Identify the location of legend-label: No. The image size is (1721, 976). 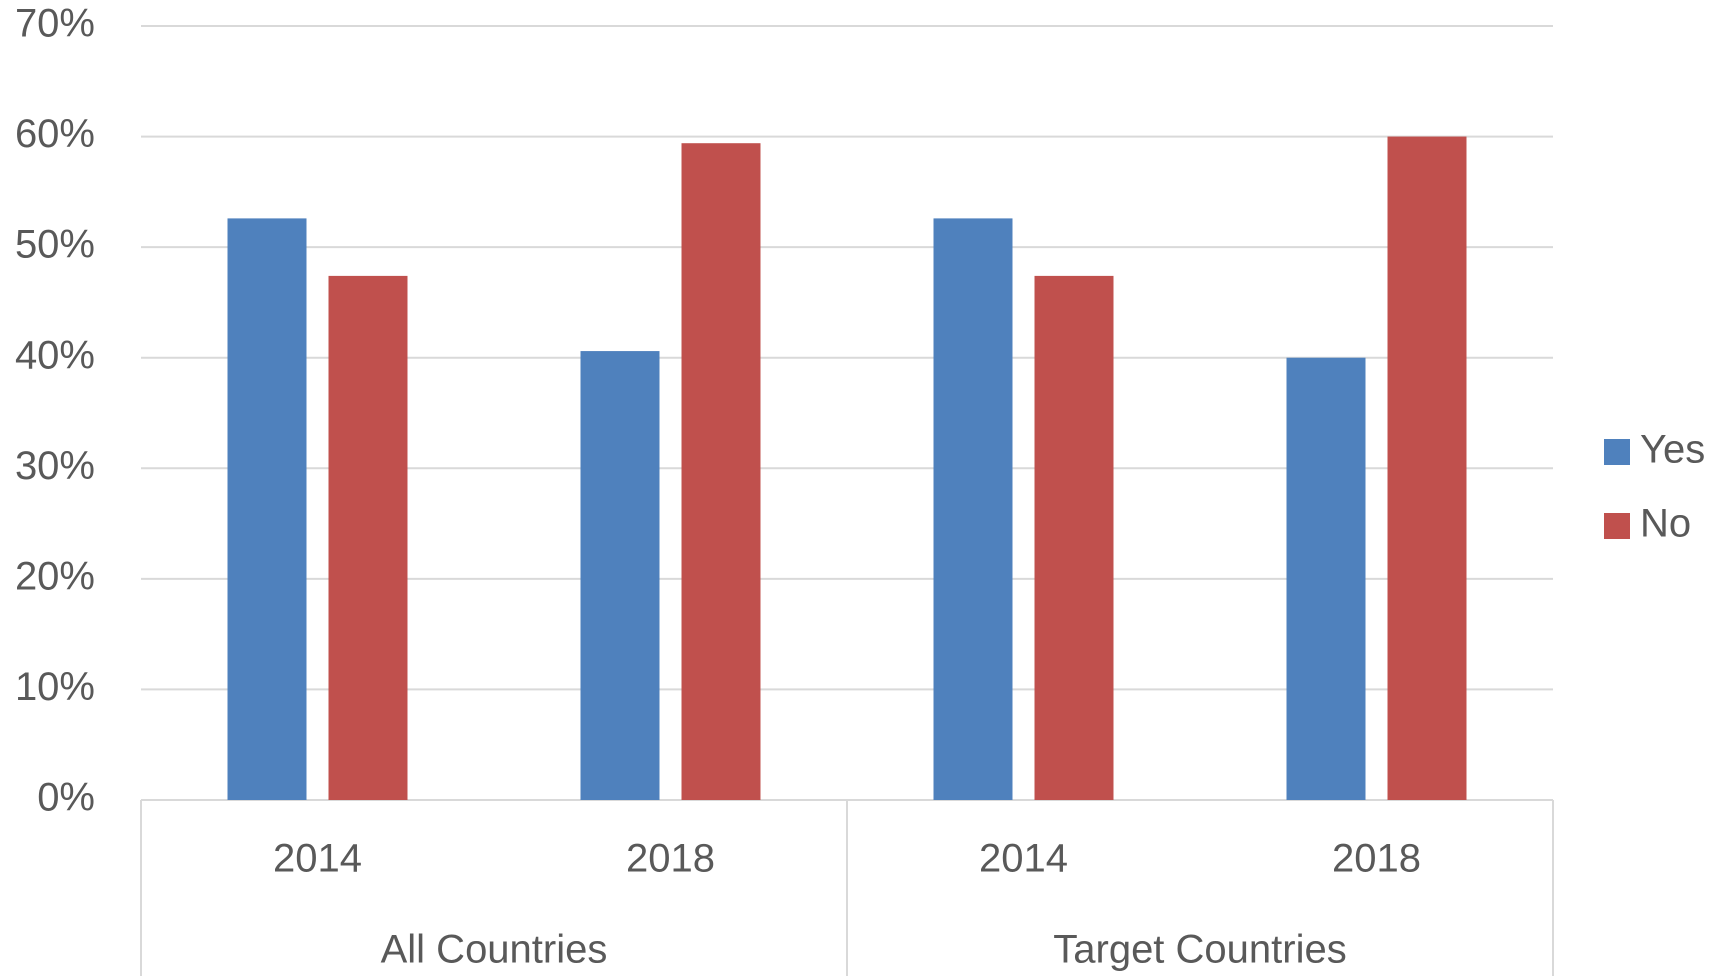
(1665, 524).